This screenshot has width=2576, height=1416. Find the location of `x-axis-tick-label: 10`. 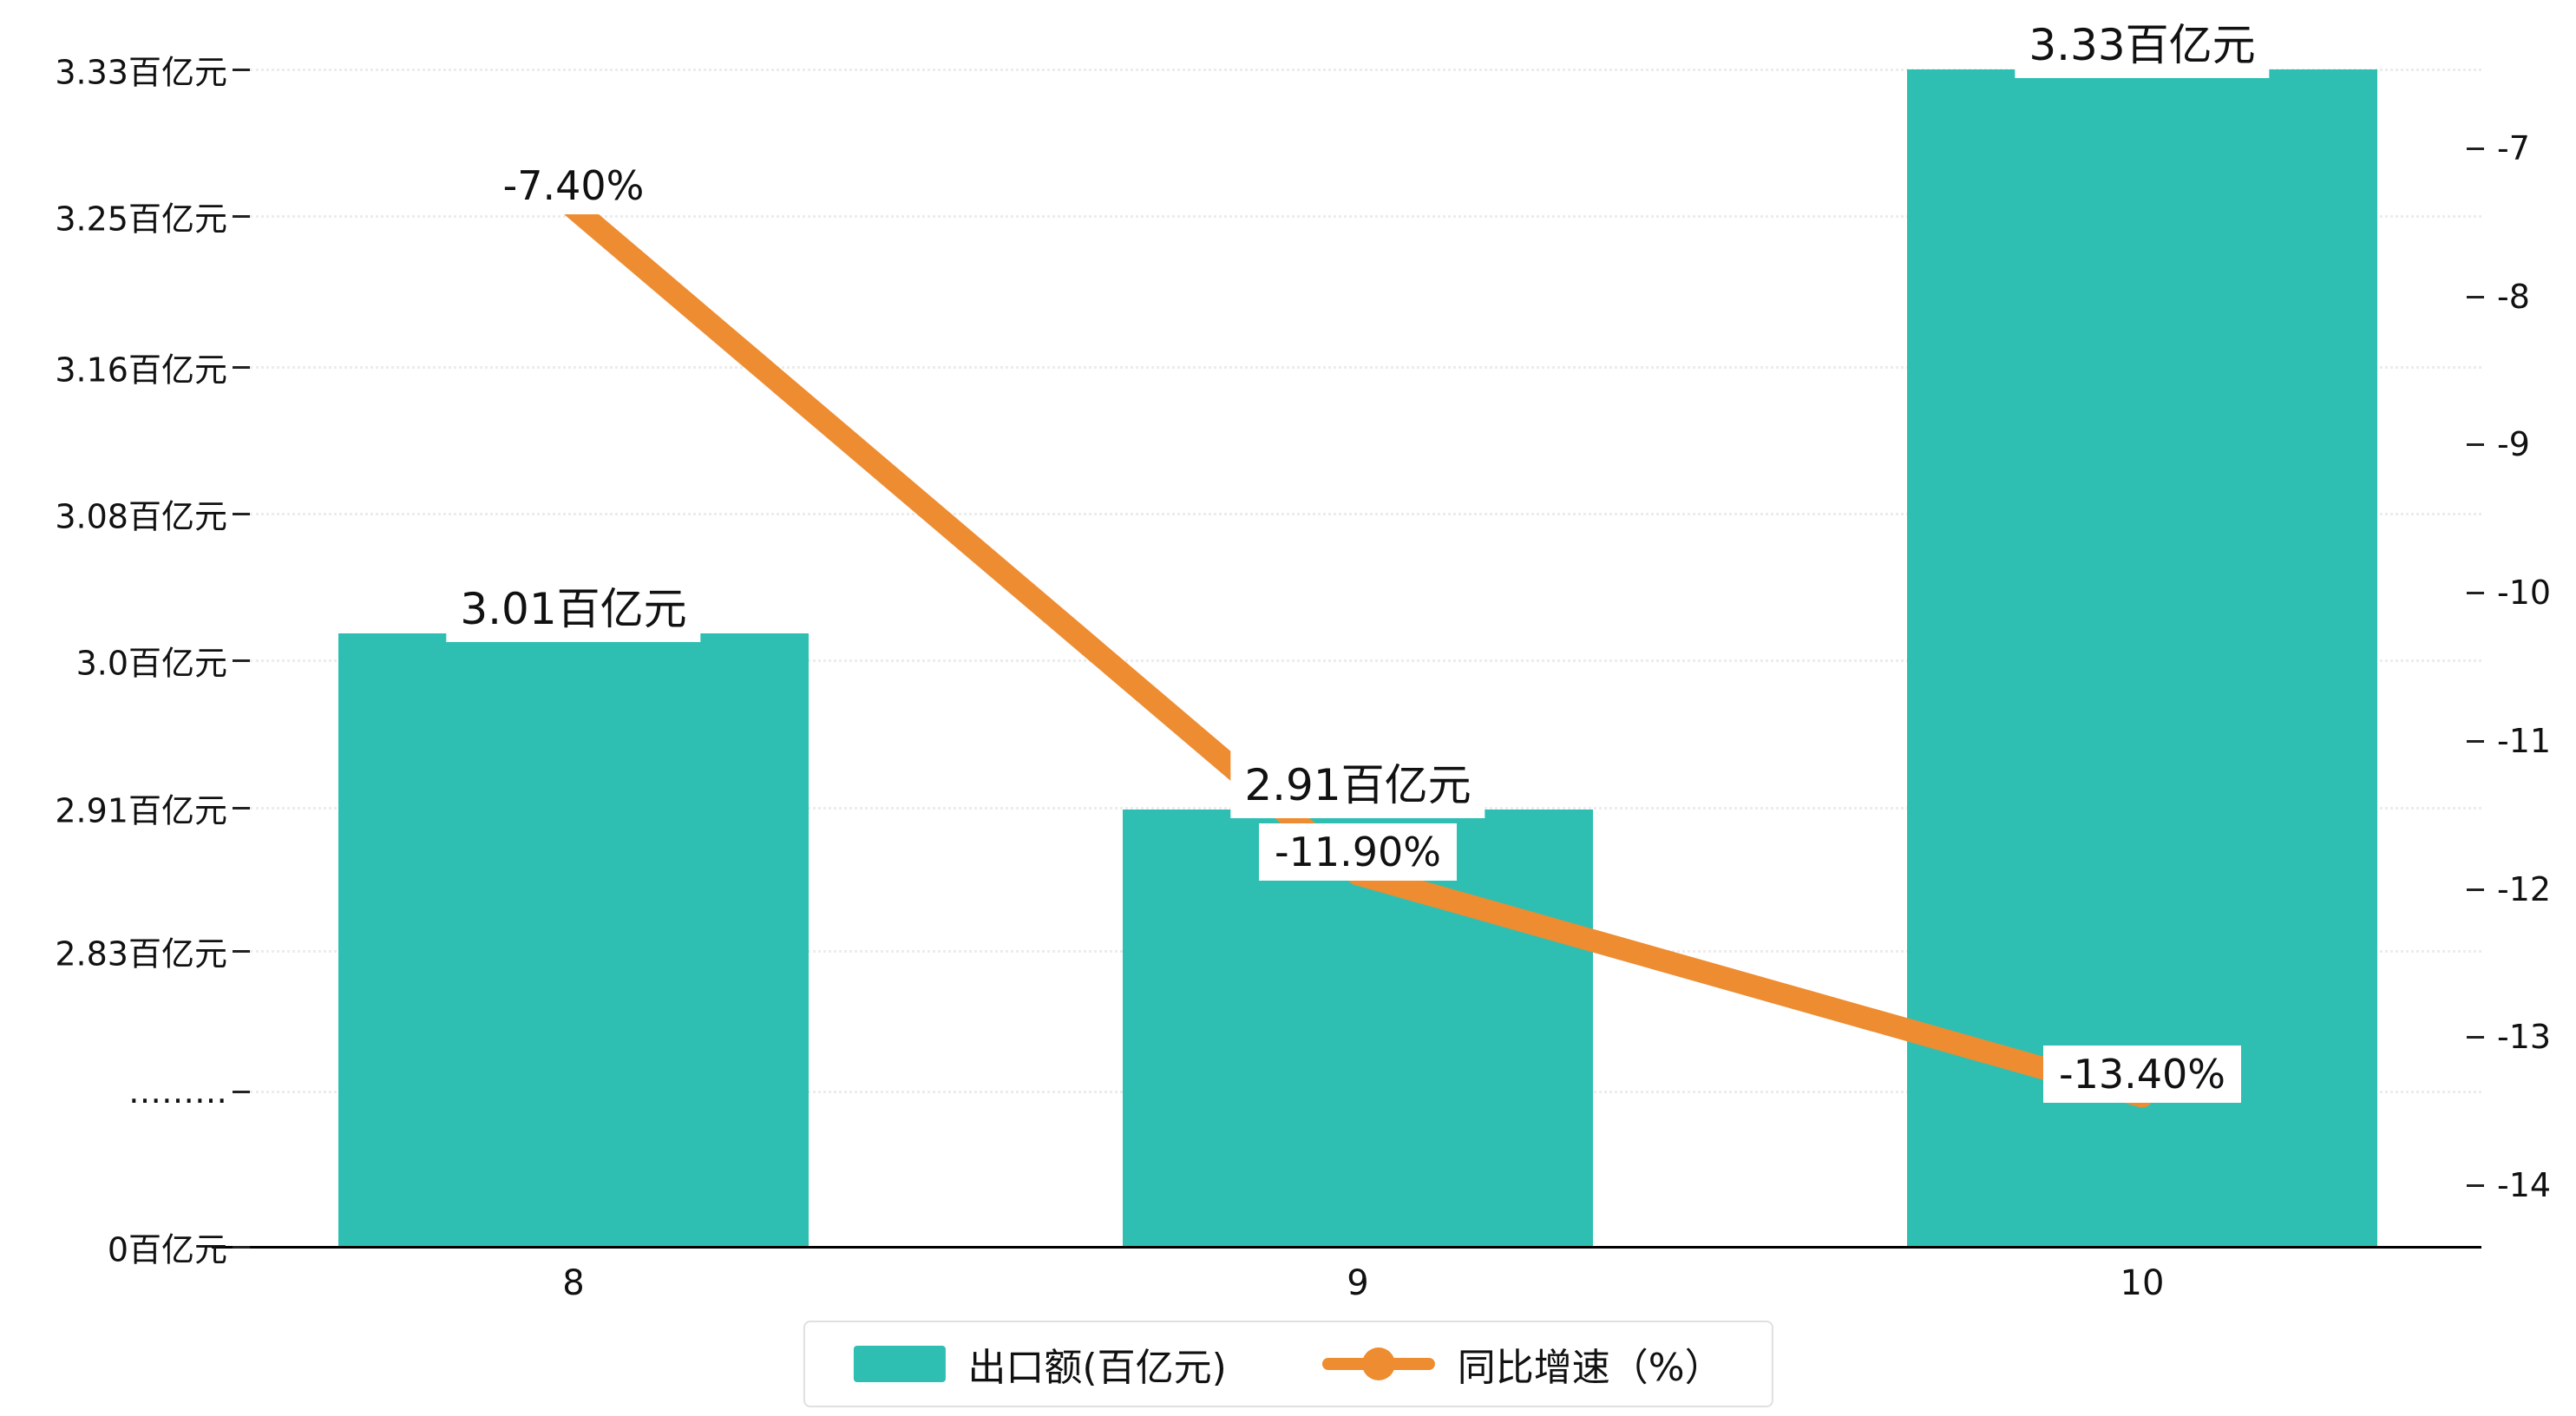

x-axis-tick-label: 10 is located at coordinates (2142, 1283).